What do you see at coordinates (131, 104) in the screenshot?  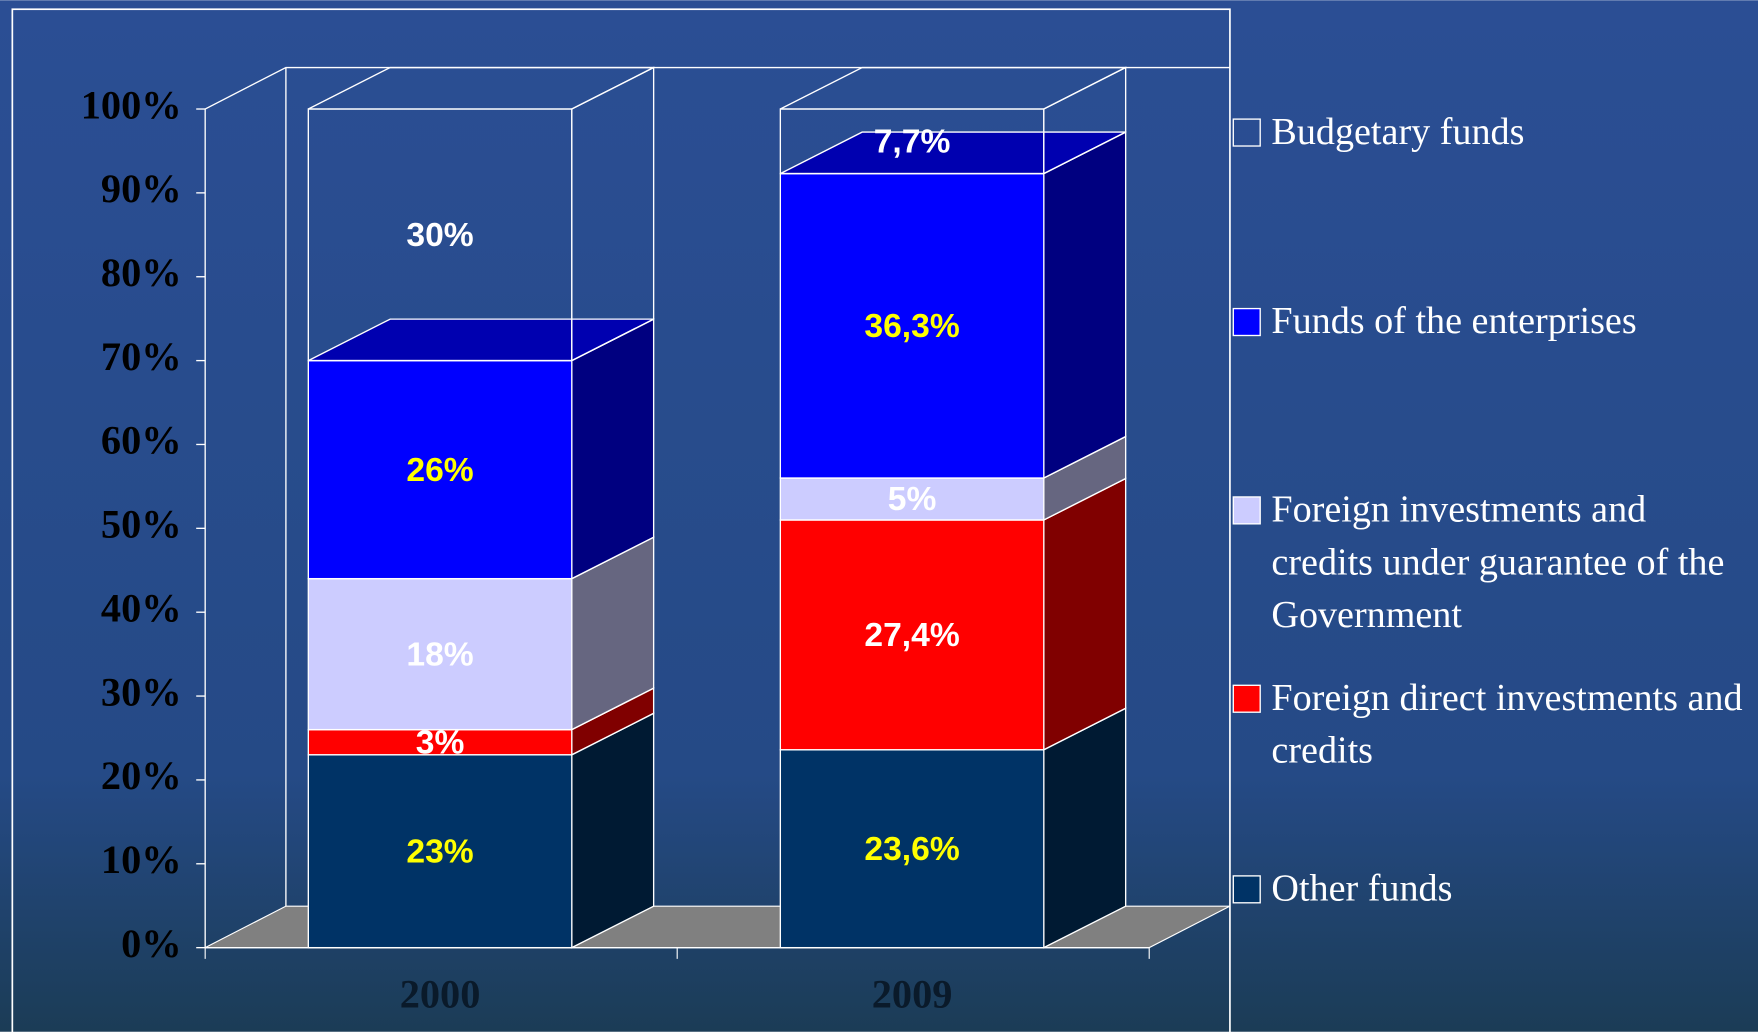 I see `y-tick-label: 100%` at bounding box center [131, 104].